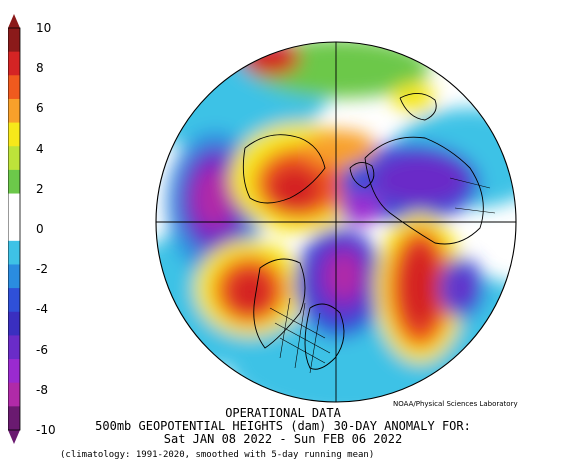  I want to click on colorbar-segments, so click(14, 229).